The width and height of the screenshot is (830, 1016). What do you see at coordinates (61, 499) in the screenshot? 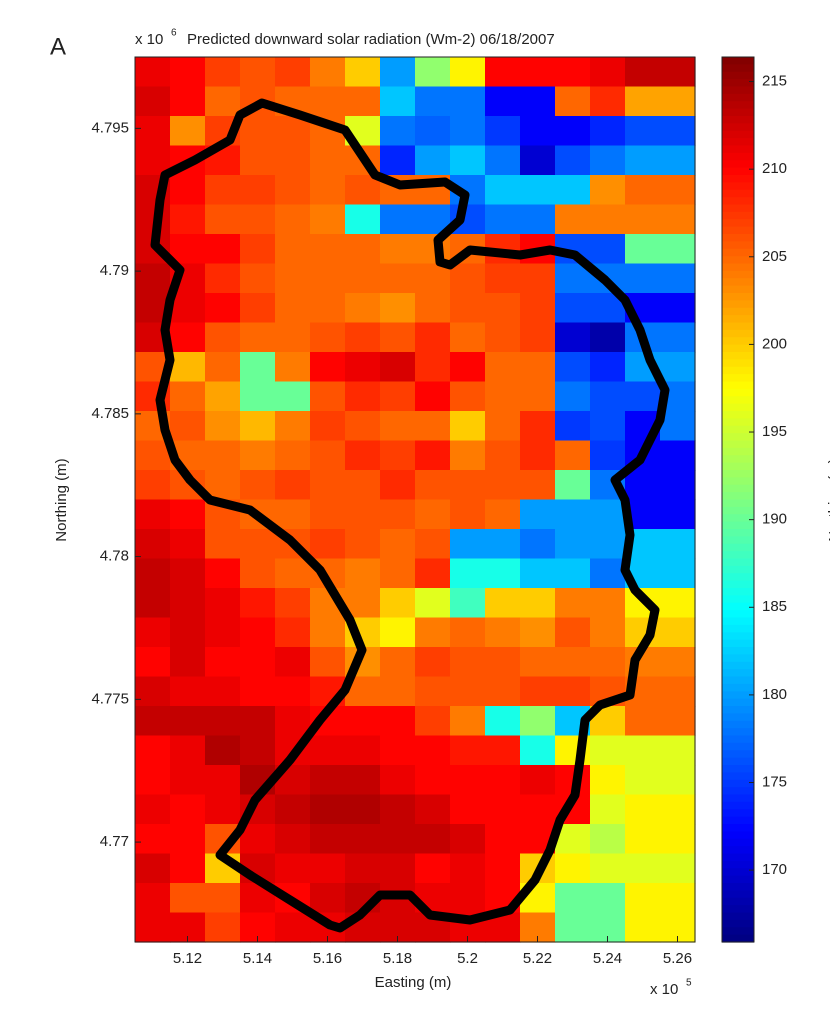
I see `y-axis-label: Northing (m)` at bounding box center [61, 499].